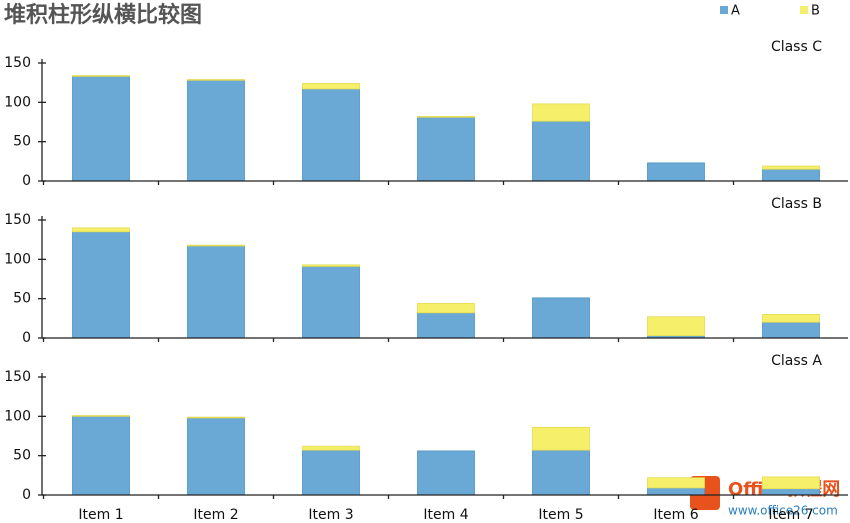 This screenshot has width=850, height=523. Describe the element at coordinates (796, 47) in the screenshot. I see `panel-subtitle: Class C` at that location.